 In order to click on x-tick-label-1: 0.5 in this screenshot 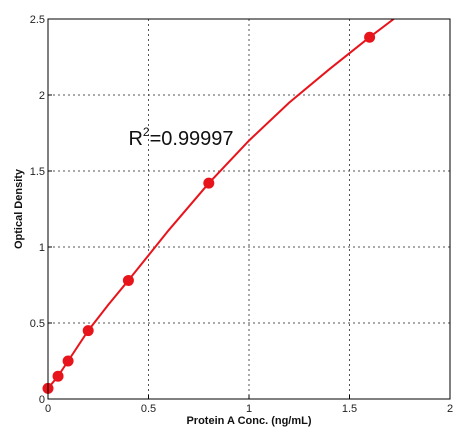, I will do `click(148, 409)`.